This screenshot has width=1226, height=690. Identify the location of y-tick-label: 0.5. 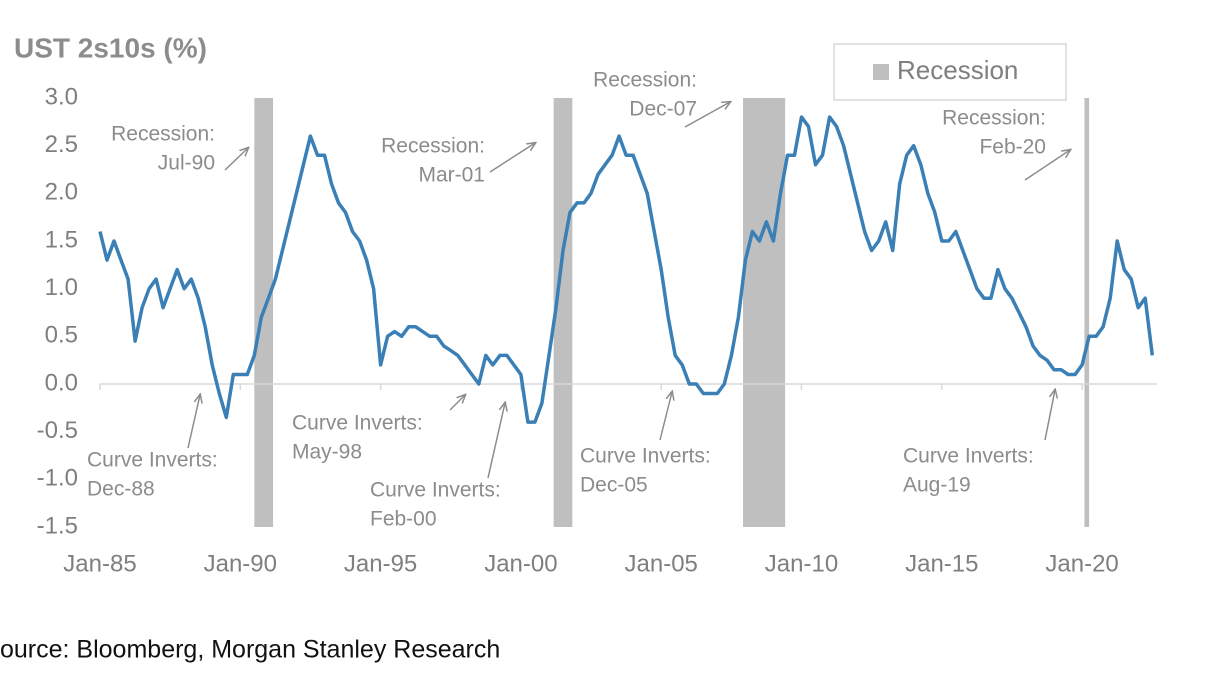
(61, 335).